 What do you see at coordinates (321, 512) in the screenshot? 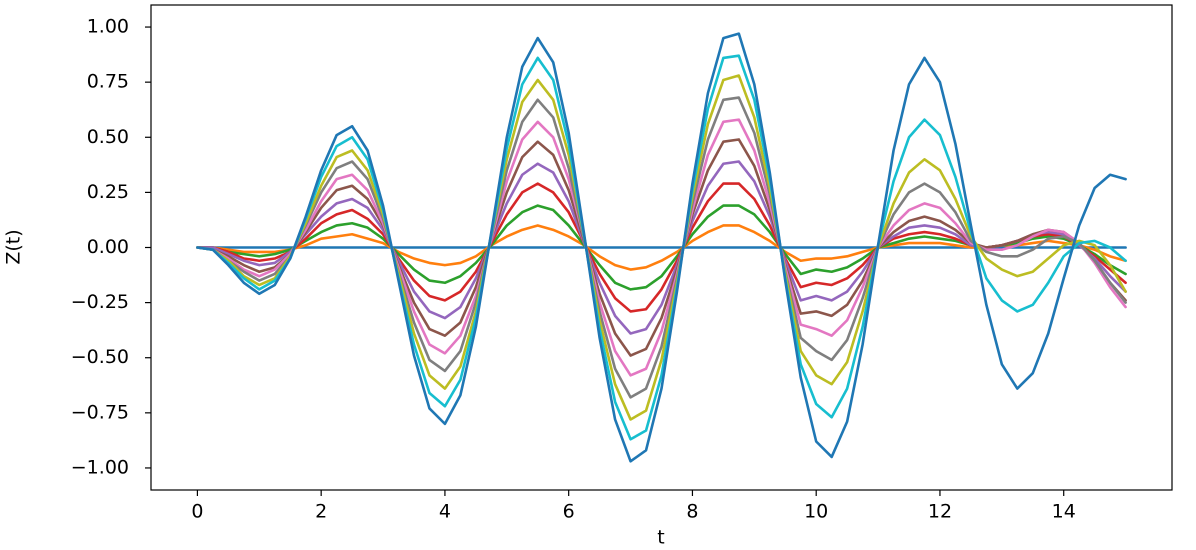
I see `x-tick-label: 2` at bounding box center [321, 512].